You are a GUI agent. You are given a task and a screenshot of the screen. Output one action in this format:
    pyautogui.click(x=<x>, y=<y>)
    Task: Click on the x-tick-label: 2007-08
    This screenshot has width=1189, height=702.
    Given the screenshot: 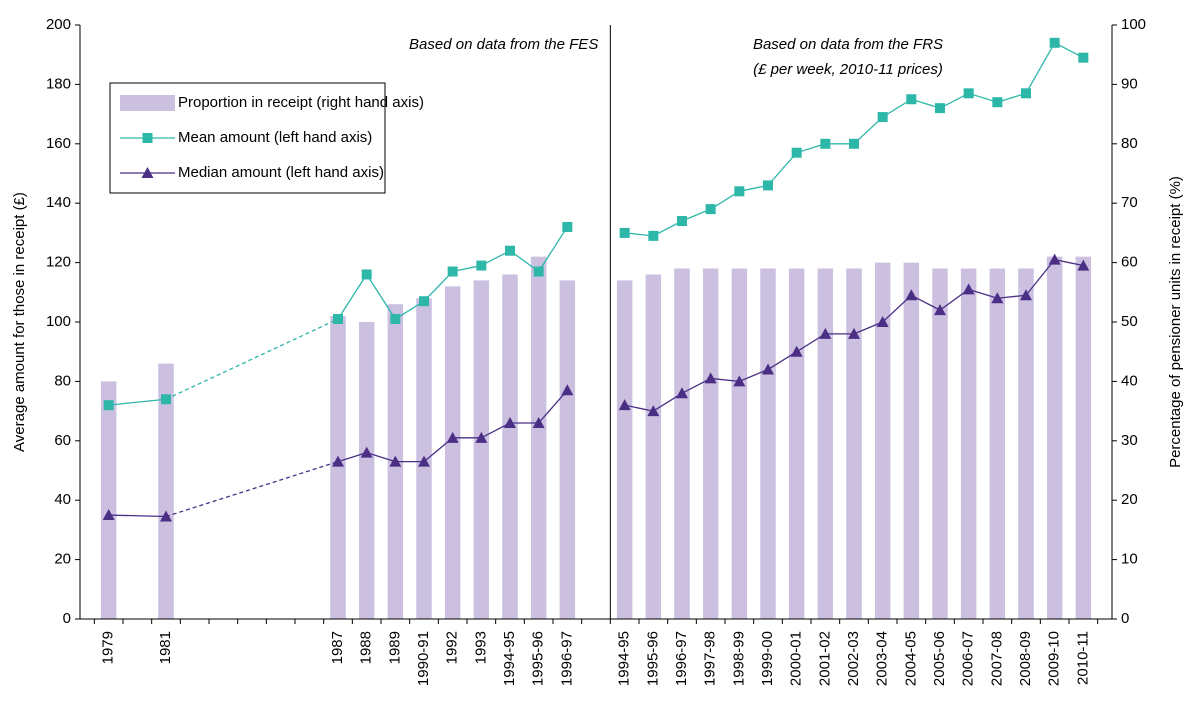 What is the action you would take?
    pyautogui.click(x=996, y=658)
    